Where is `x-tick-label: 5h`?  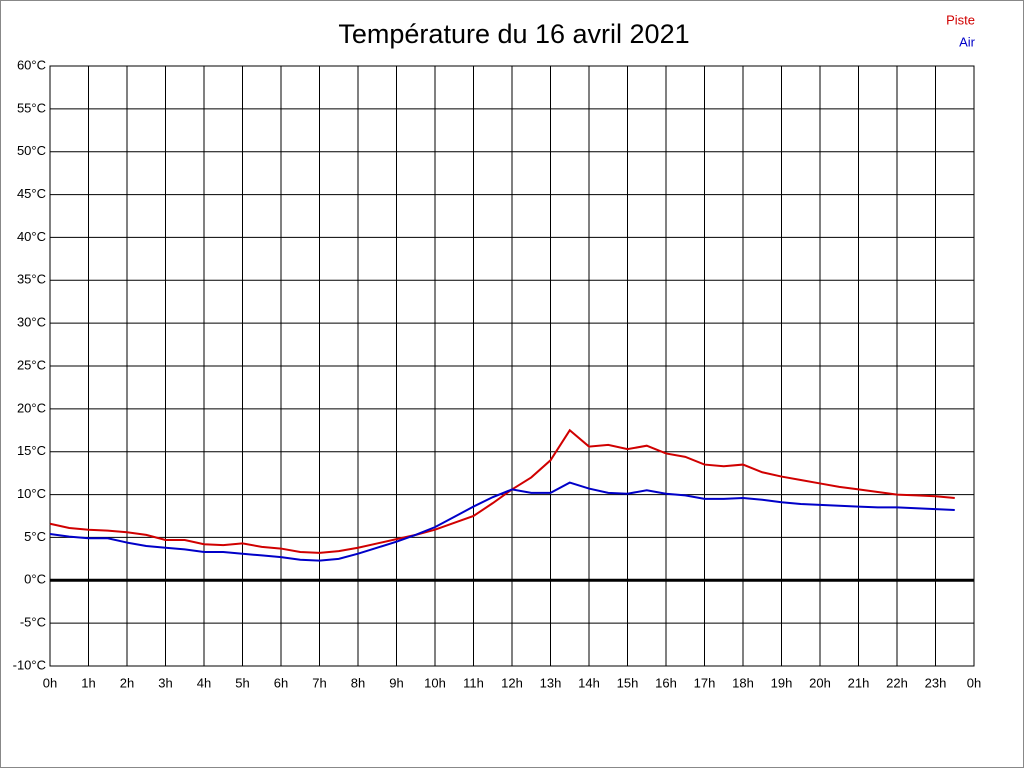
x-tick-label: 5h is located at coordinates (242, 682).